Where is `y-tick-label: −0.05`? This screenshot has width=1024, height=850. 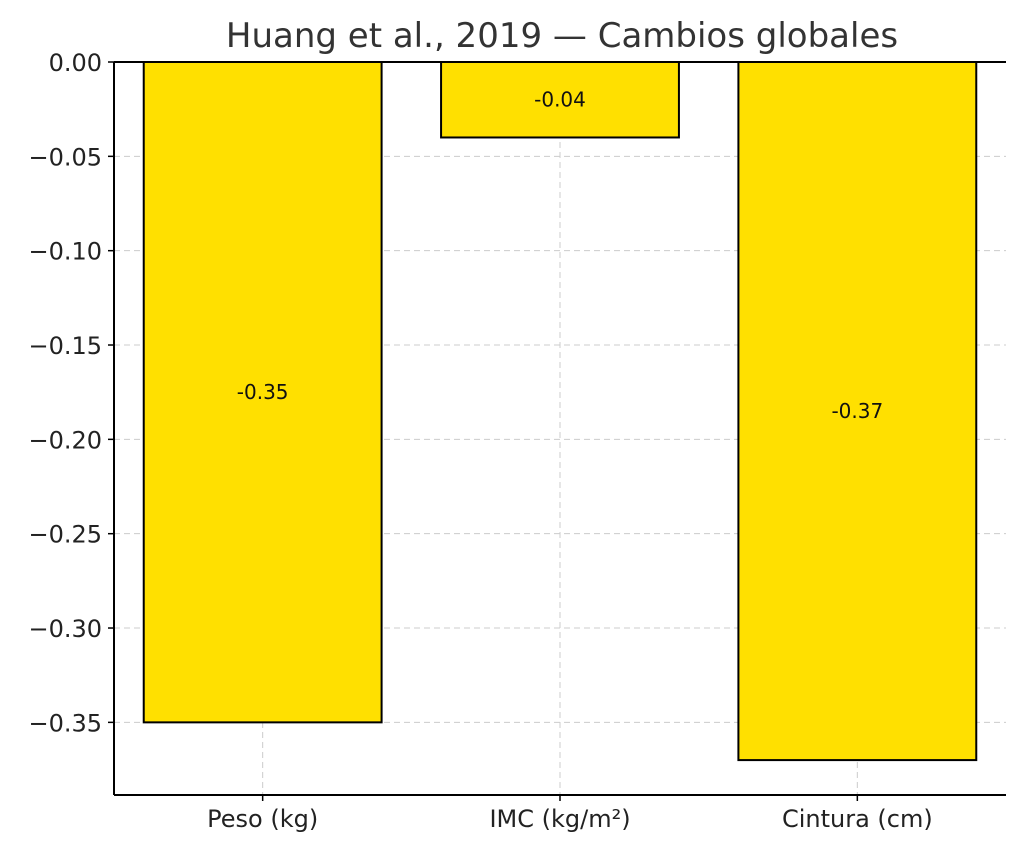
y-tick-label: −0.05 is located at coordinates (65, 157).